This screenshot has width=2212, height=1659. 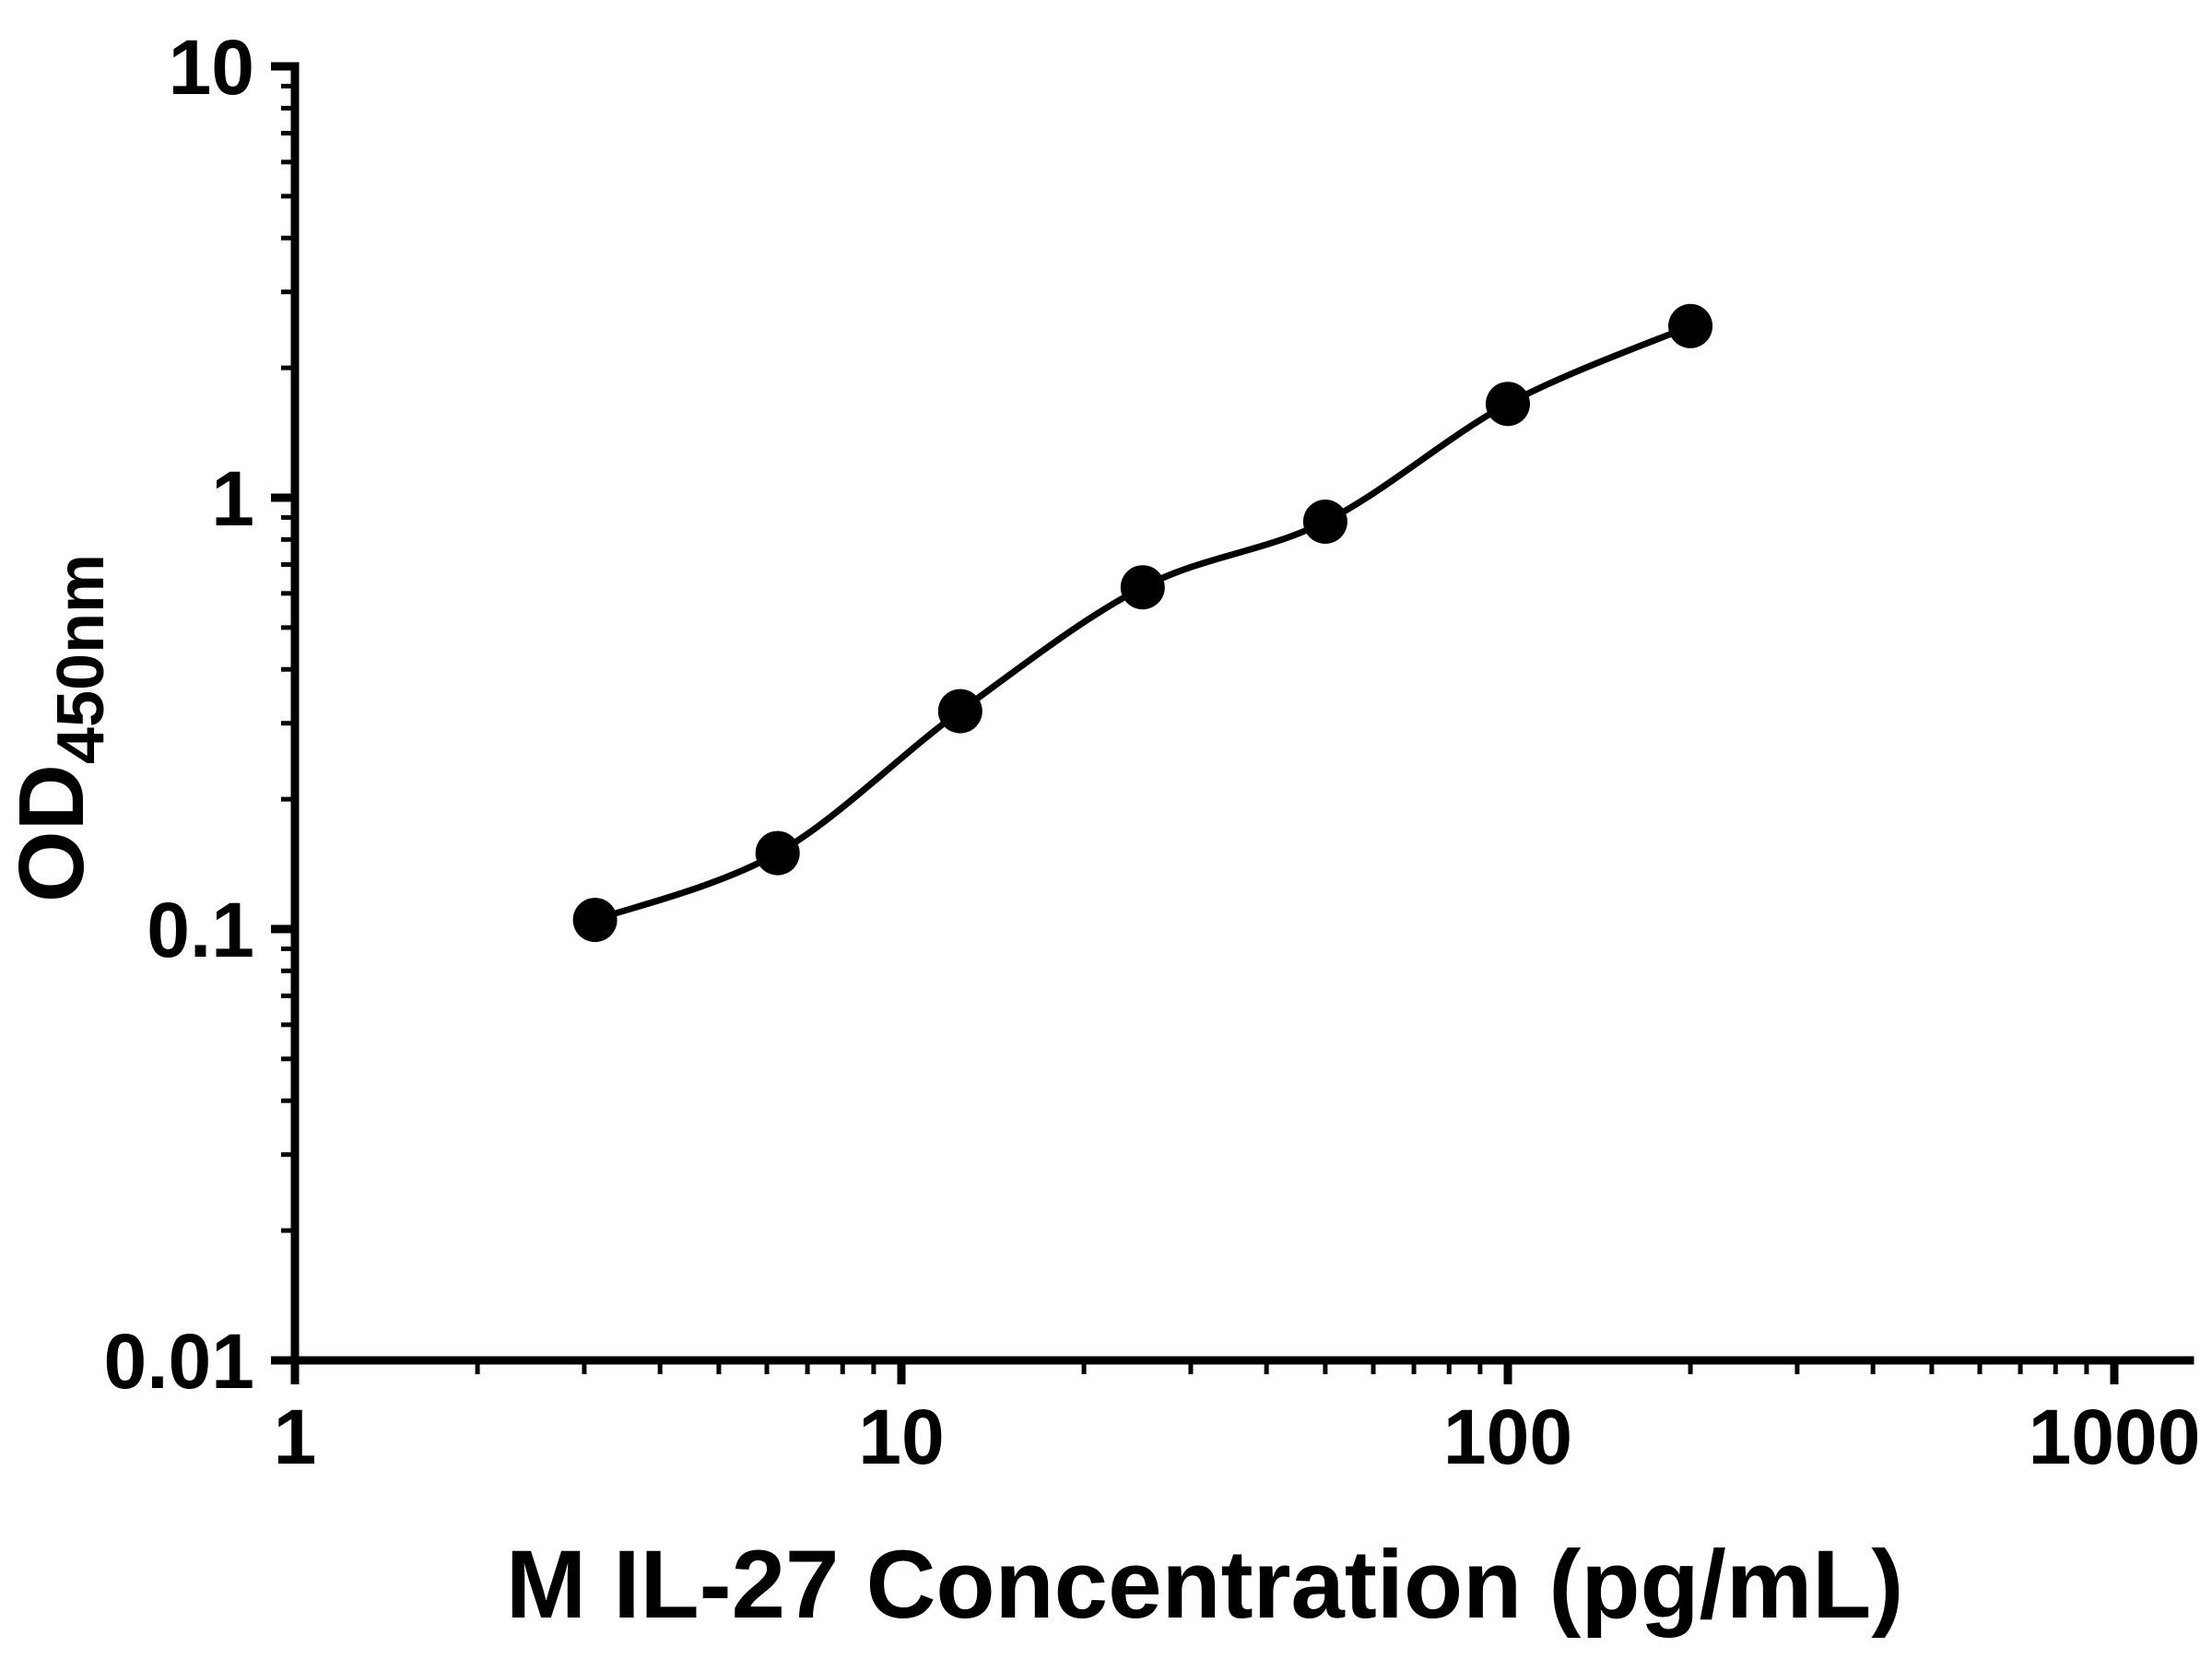 What do you see at coordinates (179, 1361) in the screenshot?
I see `y-tick-label: 0.01` at bounding box center [179, 1361].